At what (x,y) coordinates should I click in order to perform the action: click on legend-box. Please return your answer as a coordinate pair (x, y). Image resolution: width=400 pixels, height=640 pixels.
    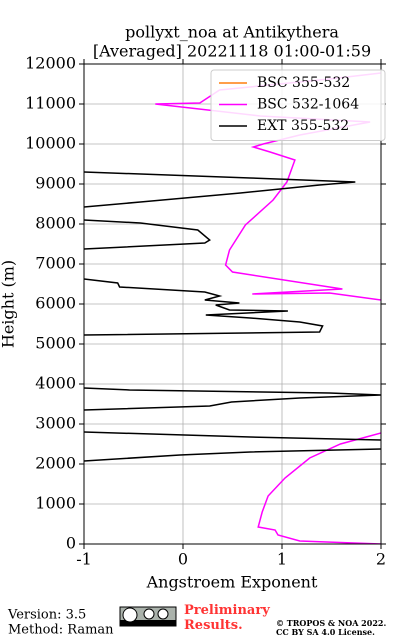
    Looking at the image, I should click on (298, 105).